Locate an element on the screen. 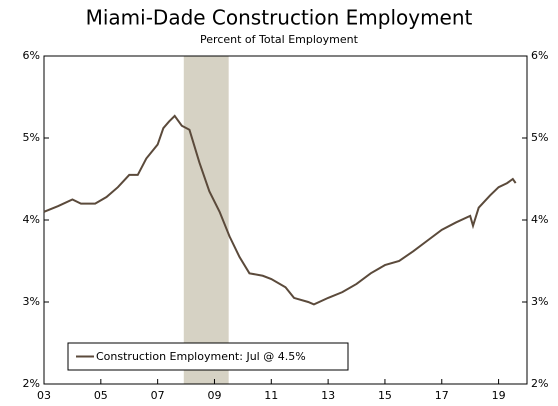 This screenshot has width=558, height=406. x-tick-label: 19 is located at coordinates (499, 395).